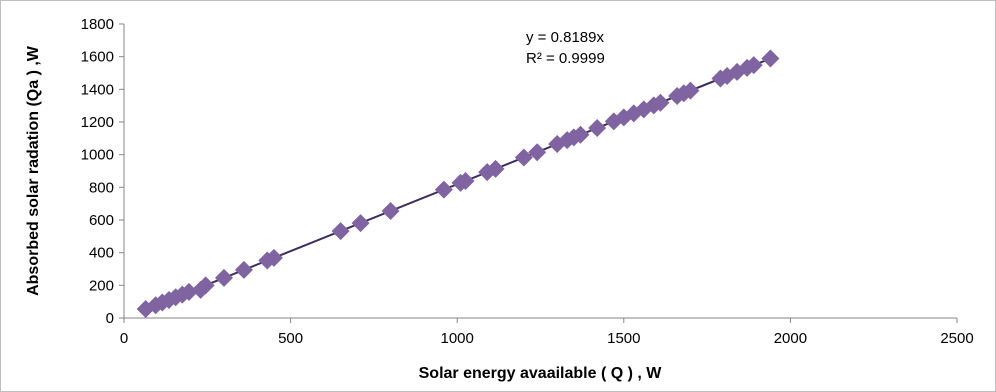 This screenshot has width=996, height=392. Describe the element at coordinates (457, 338) in the screenshot. I see `x-tick-label: 1000` at that location.